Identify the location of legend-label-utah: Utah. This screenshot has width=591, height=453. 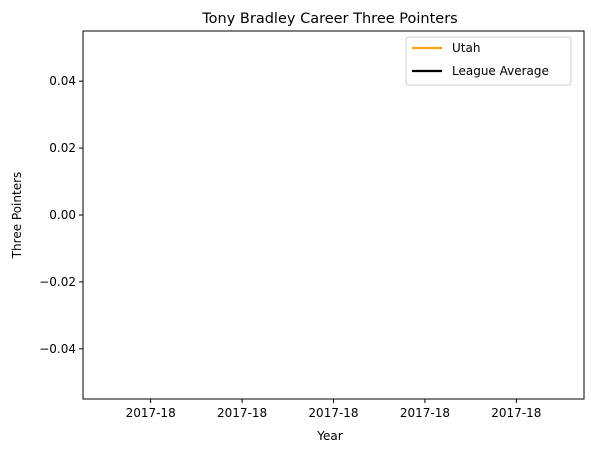
(466, 48).